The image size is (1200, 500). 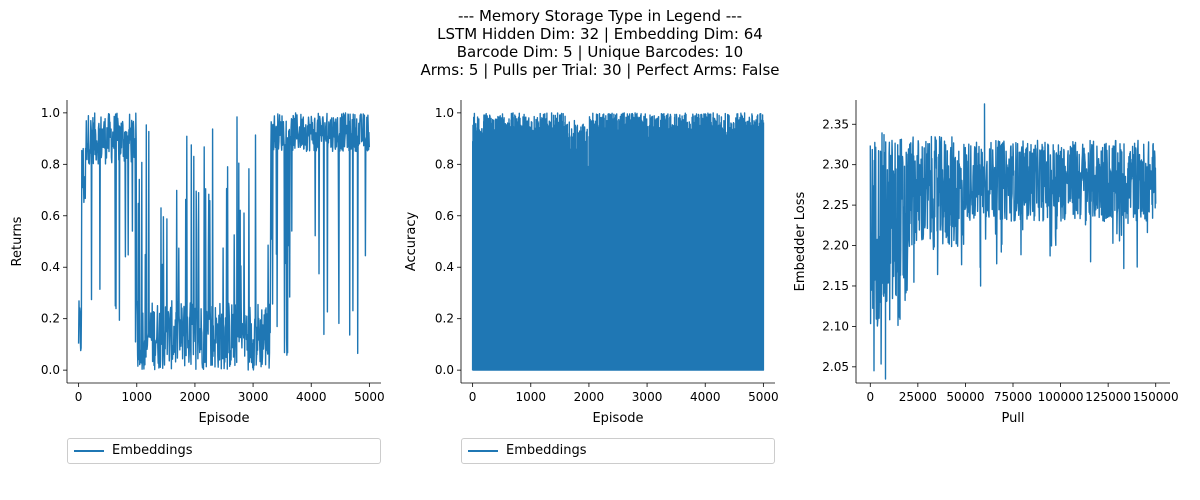 What do you see at coordinates (835, 205) in the screenshot?
I see `y-tick-label: 2.25` at bounding box center [835, 205].